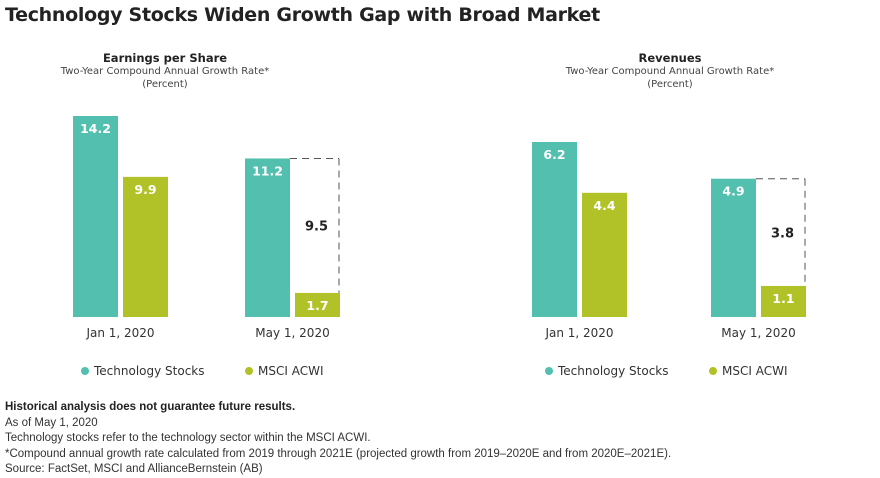 The image size is (880, 478). Describe the element at coordinates (604, 205) in the screenshot. I see `revenues-bar-value-label: 4.4` at that location.